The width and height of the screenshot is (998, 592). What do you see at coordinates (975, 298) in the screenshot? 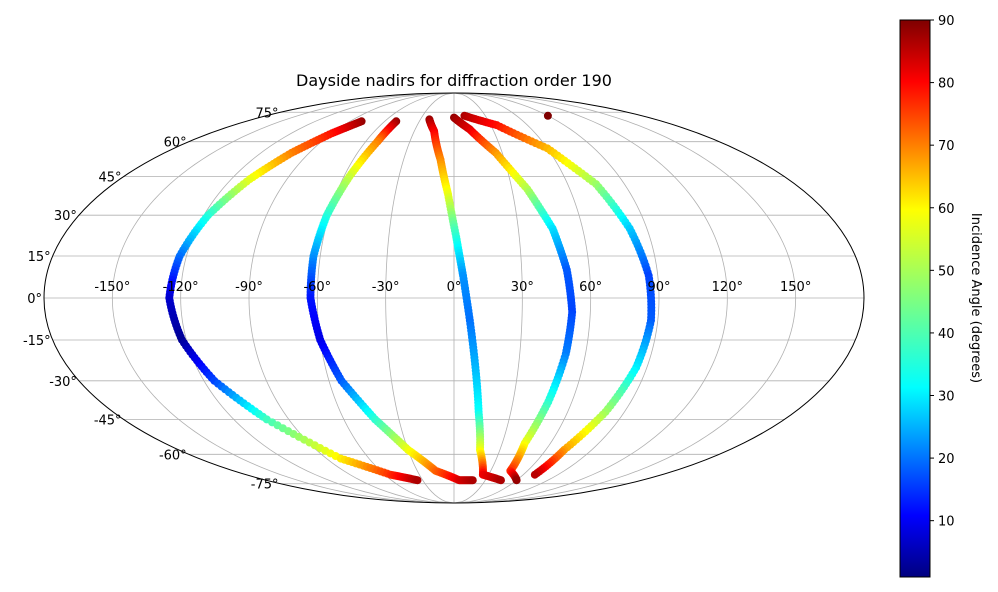
I see `colorbar-label: Incidence Angle (degrees)` at bounding box center [975, 298].